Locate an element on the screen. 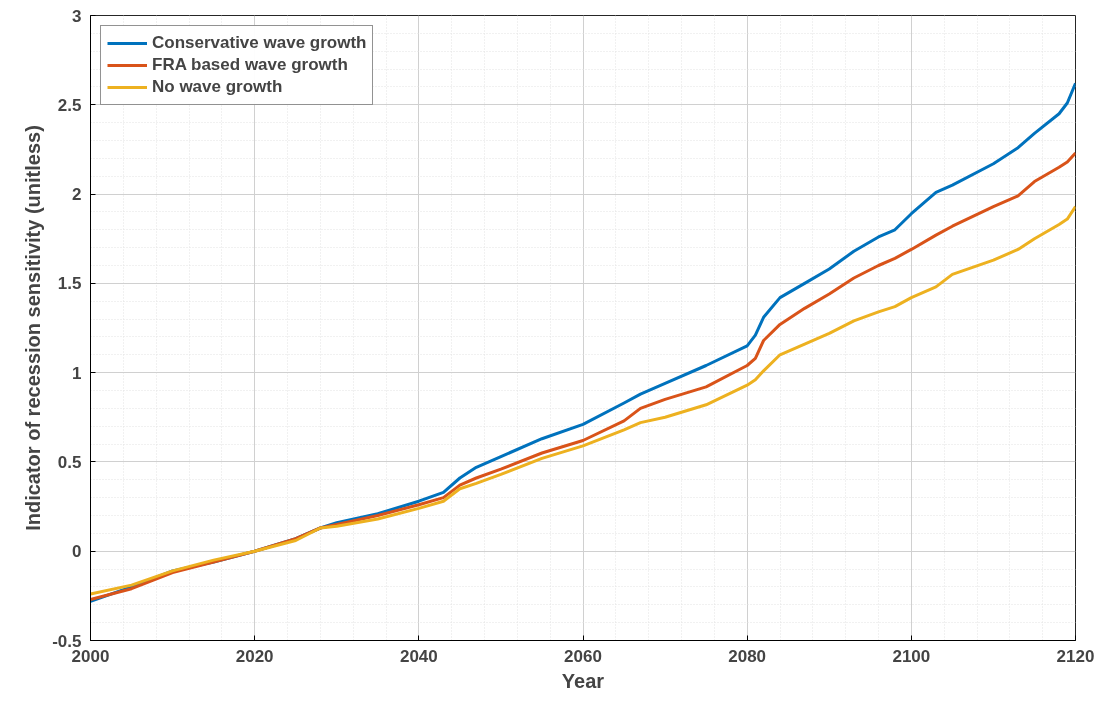  legend-label: Conservative wave growth is located at coordinates (259, 43).